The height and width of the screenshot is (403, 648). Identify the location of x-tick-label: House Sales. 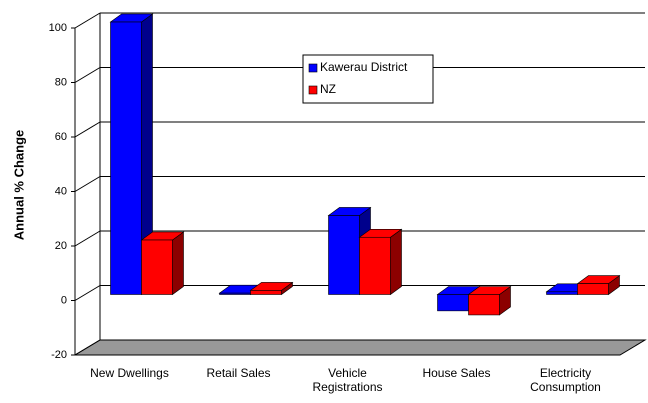
(456, 373).